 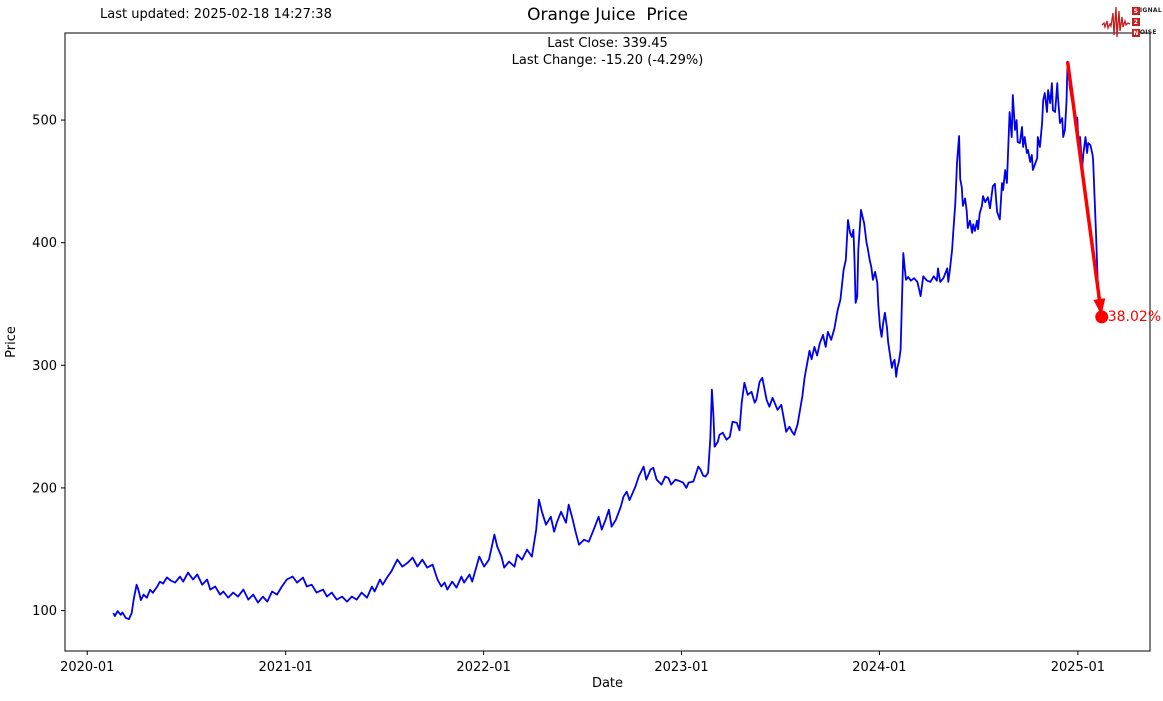 I want to click on y-tick-label: 200, so click(x=44, y=488).